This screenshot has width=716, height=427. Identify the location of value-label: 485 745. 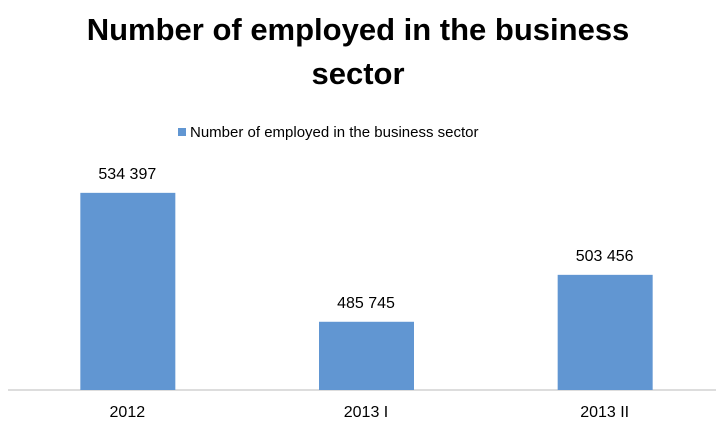
(366, 303).